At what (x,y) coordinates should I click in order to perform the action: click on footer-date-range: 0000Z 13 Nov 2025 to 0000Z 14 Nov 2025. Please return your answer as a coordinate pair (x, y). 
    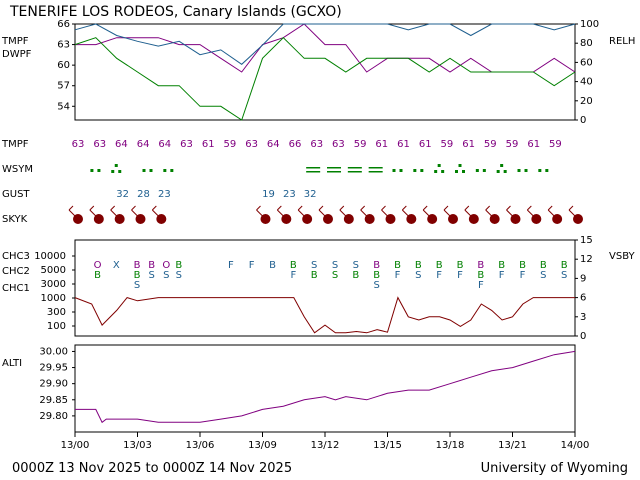
    Looking at the image, I should click on (152, 468).